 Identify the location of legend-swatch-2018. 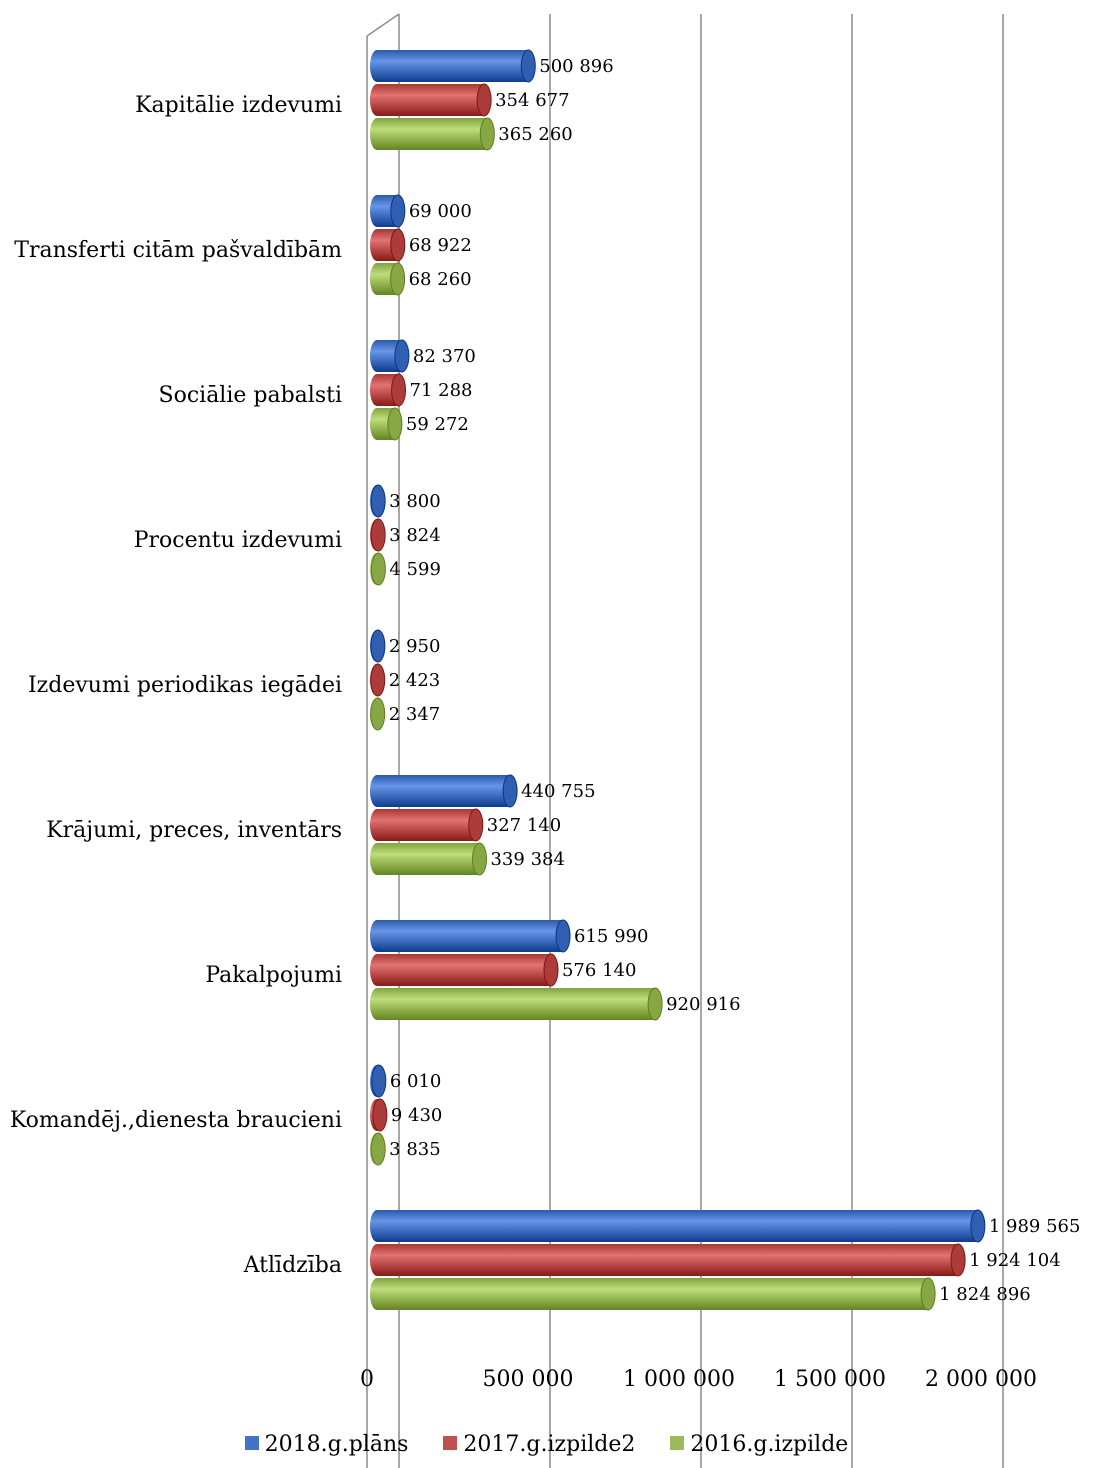
(251, 1443).